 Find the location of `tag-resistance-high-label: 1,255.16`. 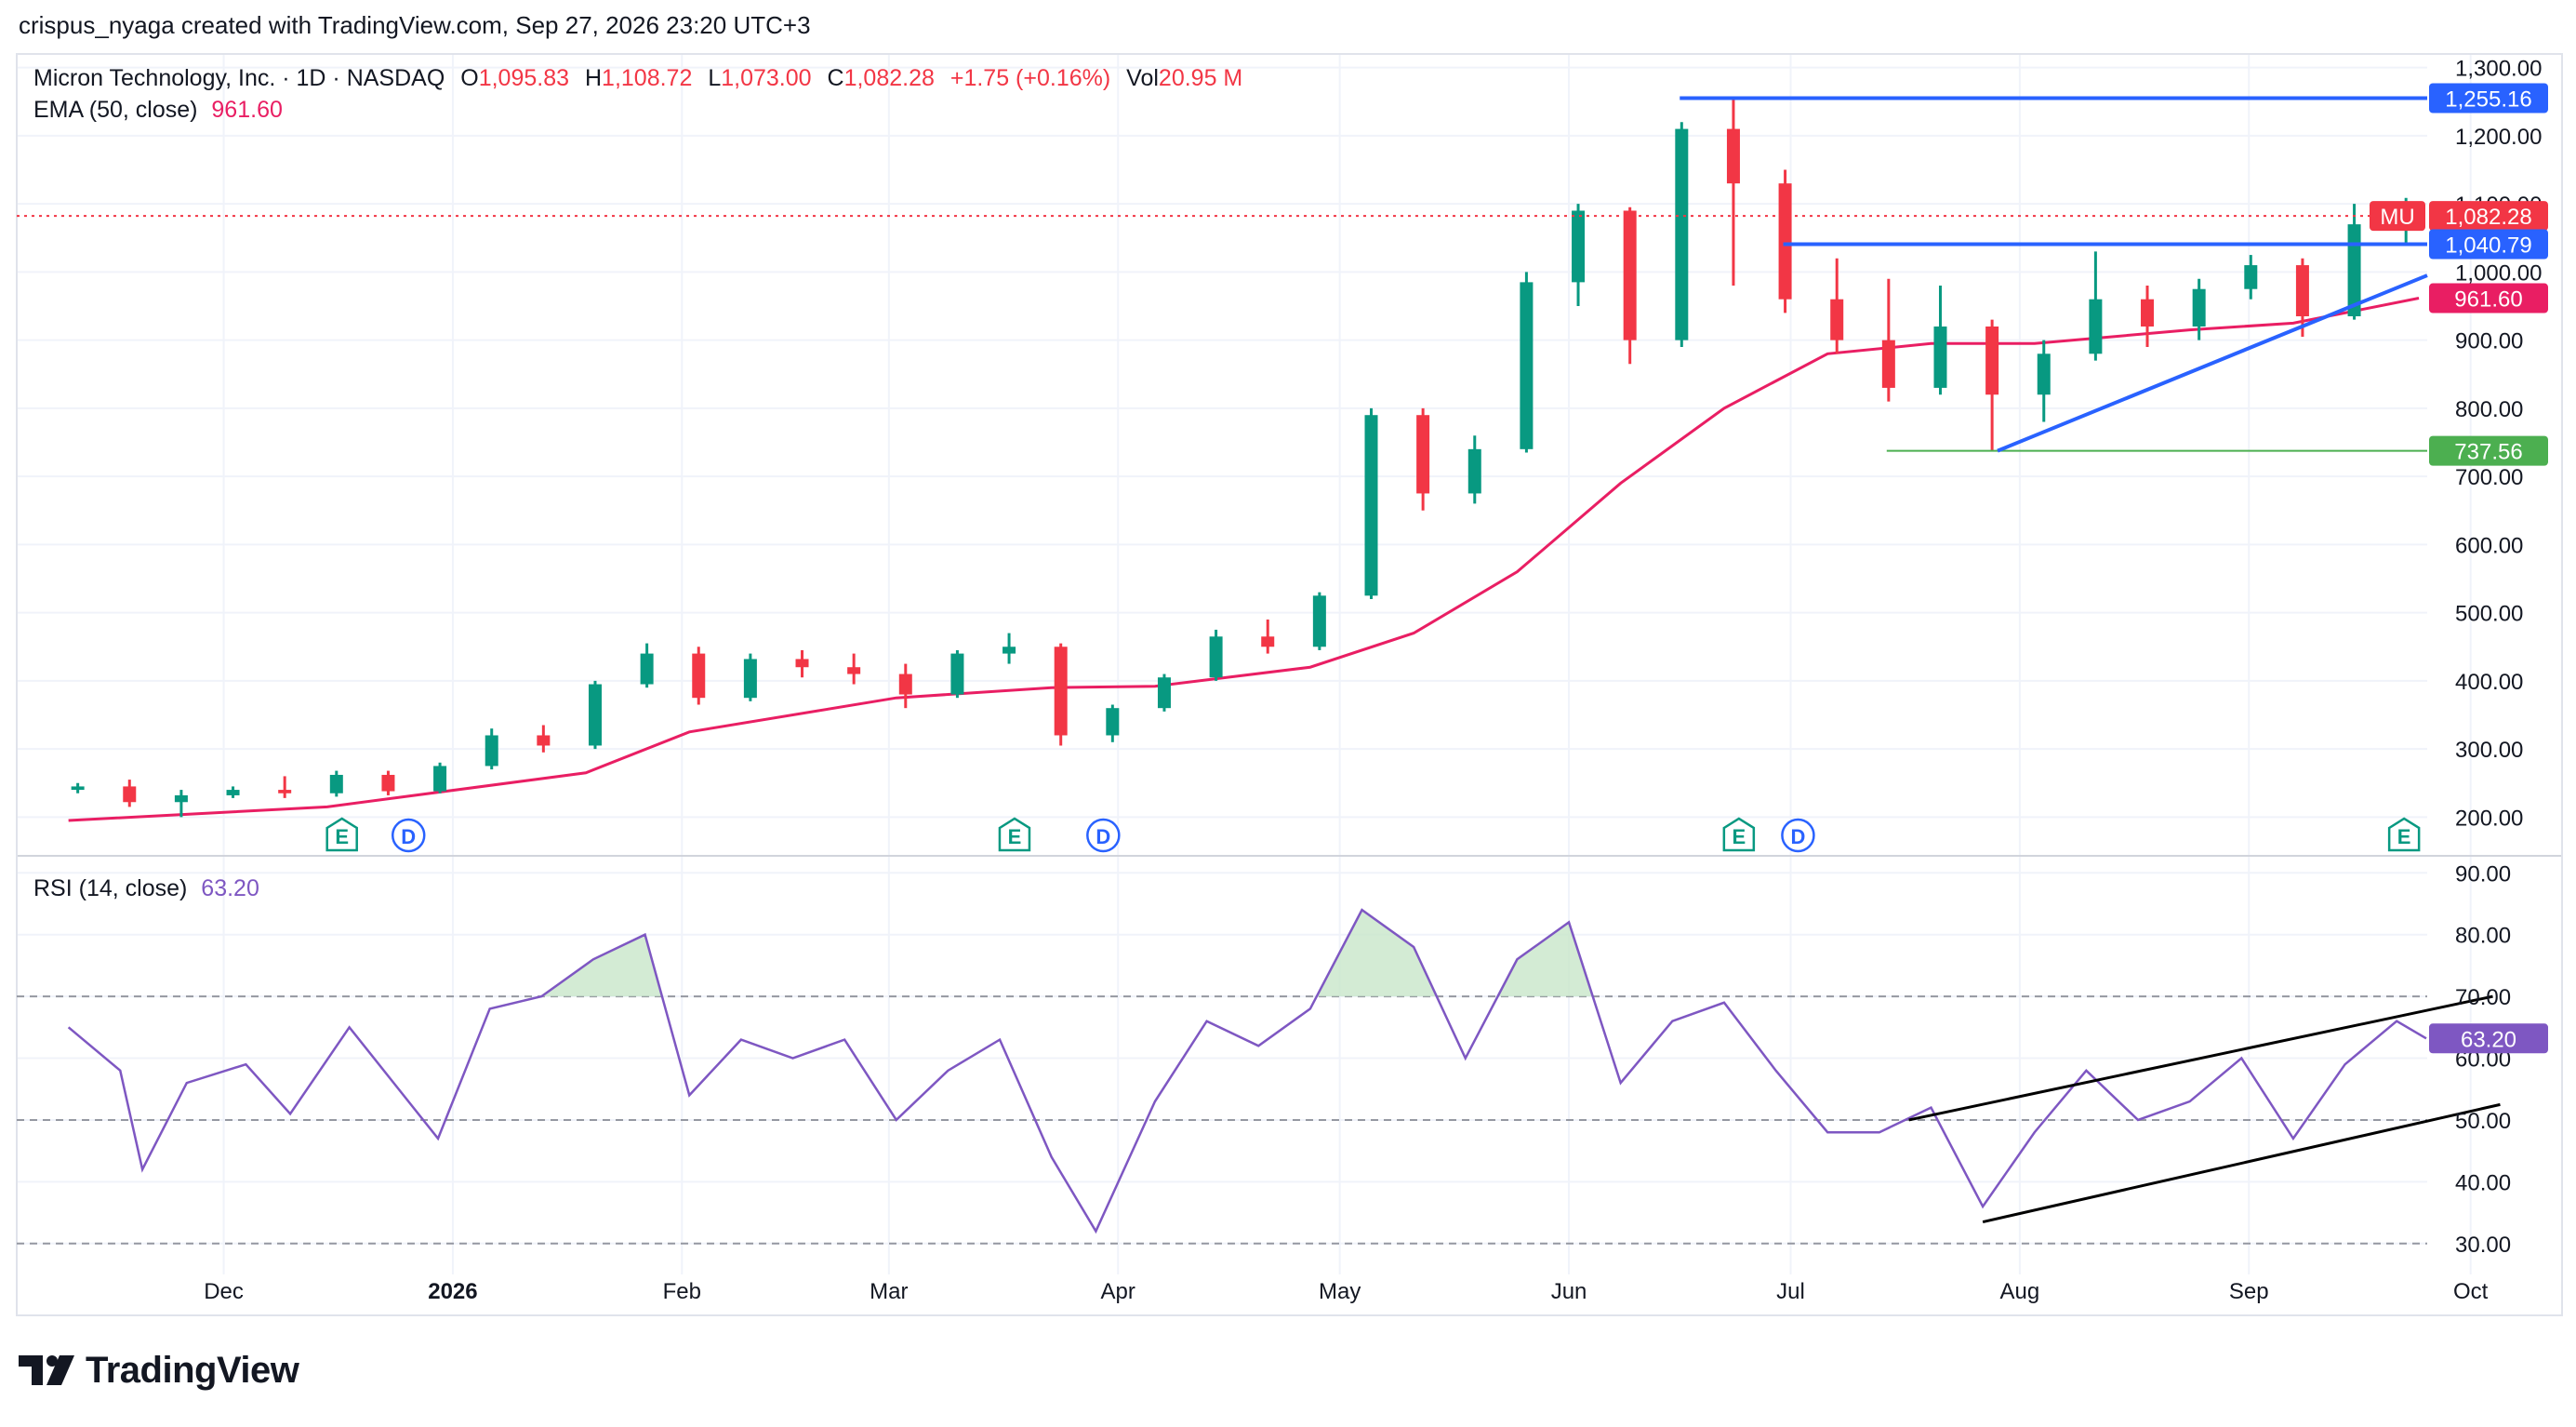

tag-resistance-high-label: 1,255.16 is located at coordinates (2488, 99).